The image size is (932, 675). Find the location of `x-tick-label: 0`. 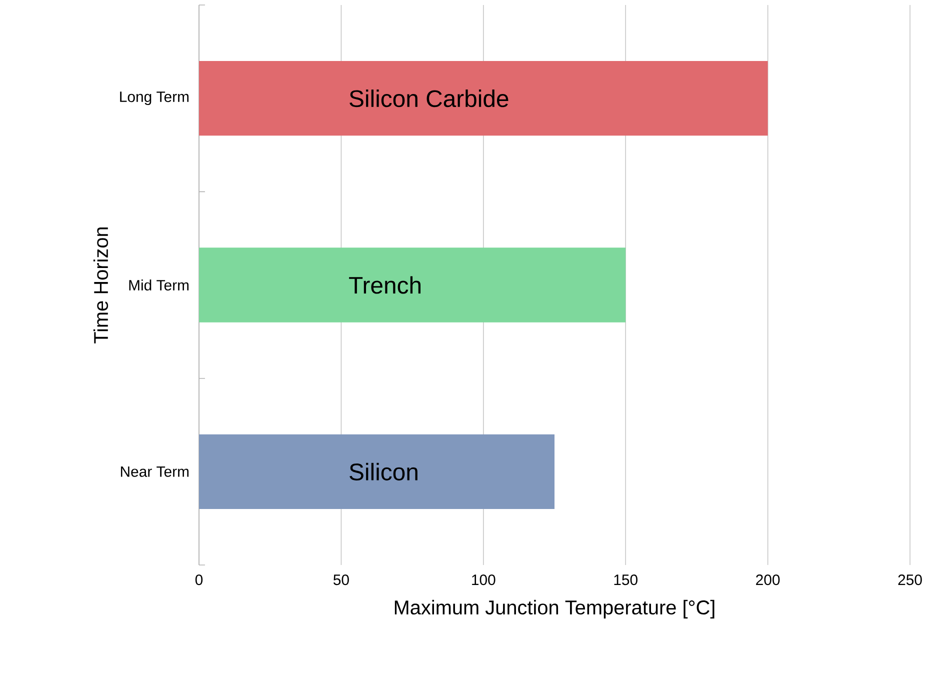

x-tick-label: 0 is located at coordinates (199, 580).